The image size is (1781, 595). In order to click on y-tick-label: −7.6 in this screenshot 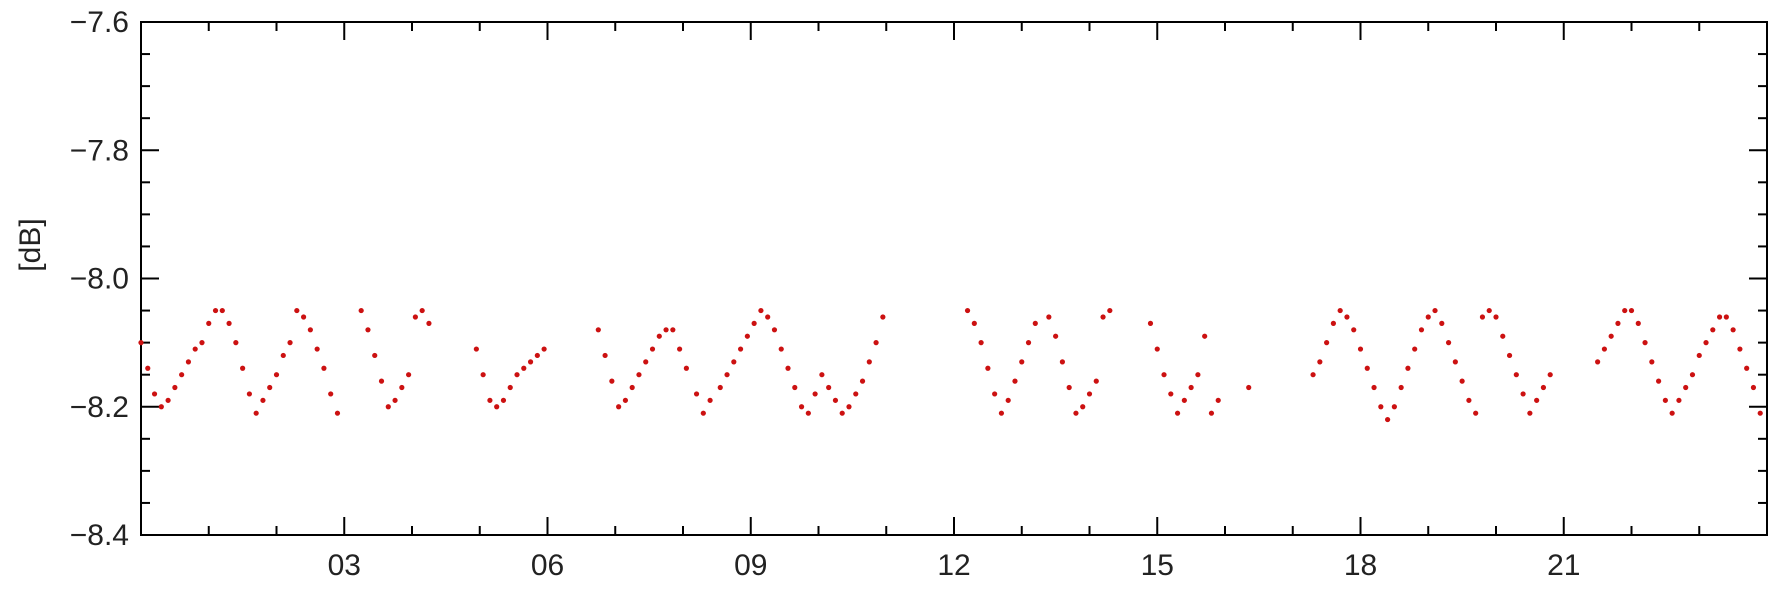, I will do `click(99, 22)`.